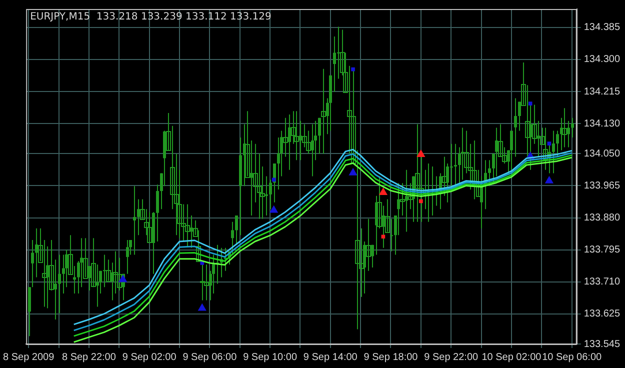  I want to click on y-tick-label: 133.880, so click(602, 218).